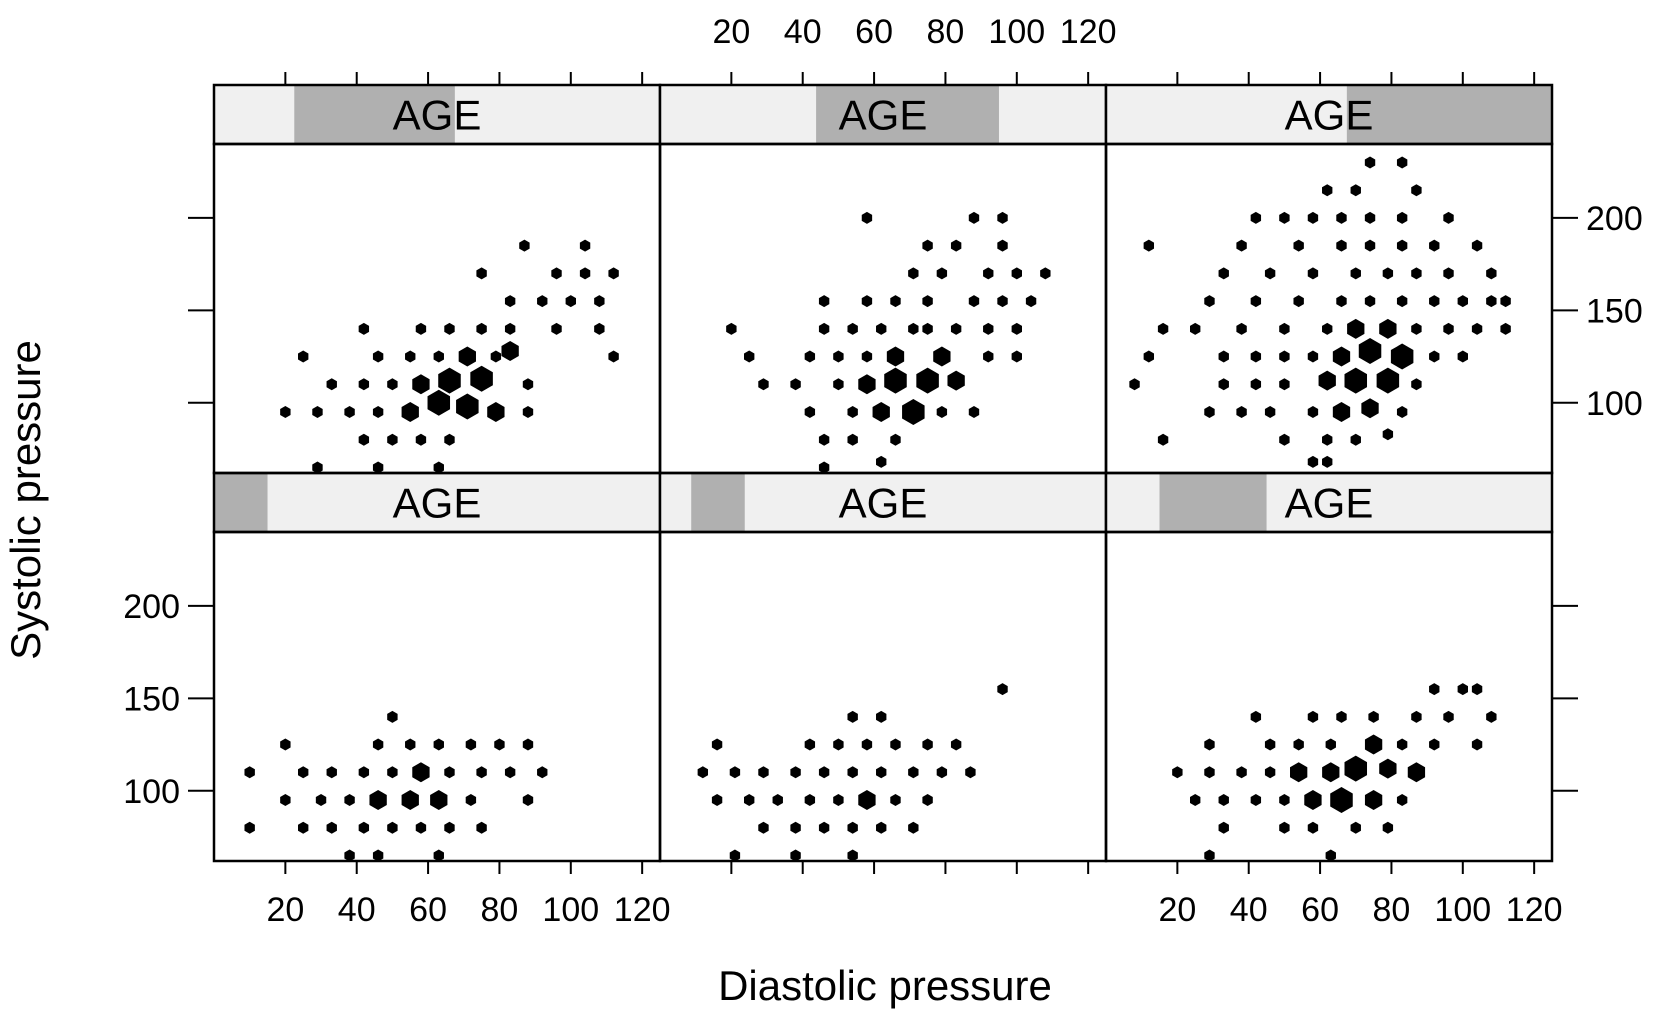 The height and width of the screenshot is (1025, 1671). What do you see at coordinates (1392, 910) in the screenshot?
I see `x-tick-label: 80` at bounding box center [1392, 910].